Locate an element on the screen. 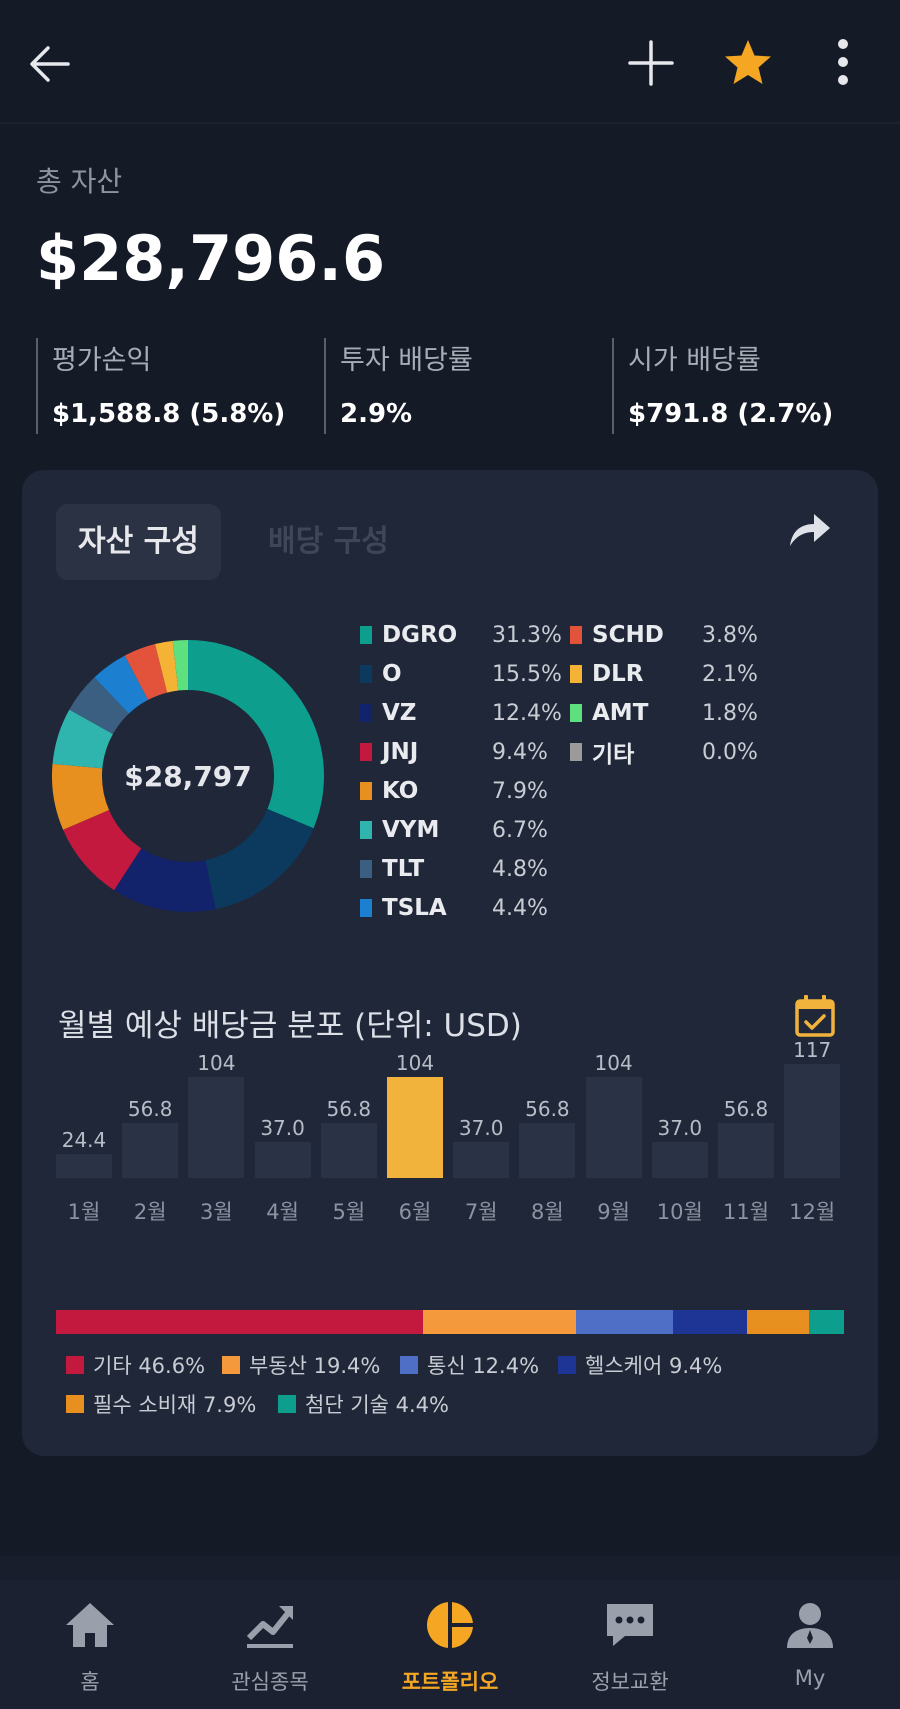  sector-legend-item: 첨단 기술 4.4% is located at coordinates (363, 1404).